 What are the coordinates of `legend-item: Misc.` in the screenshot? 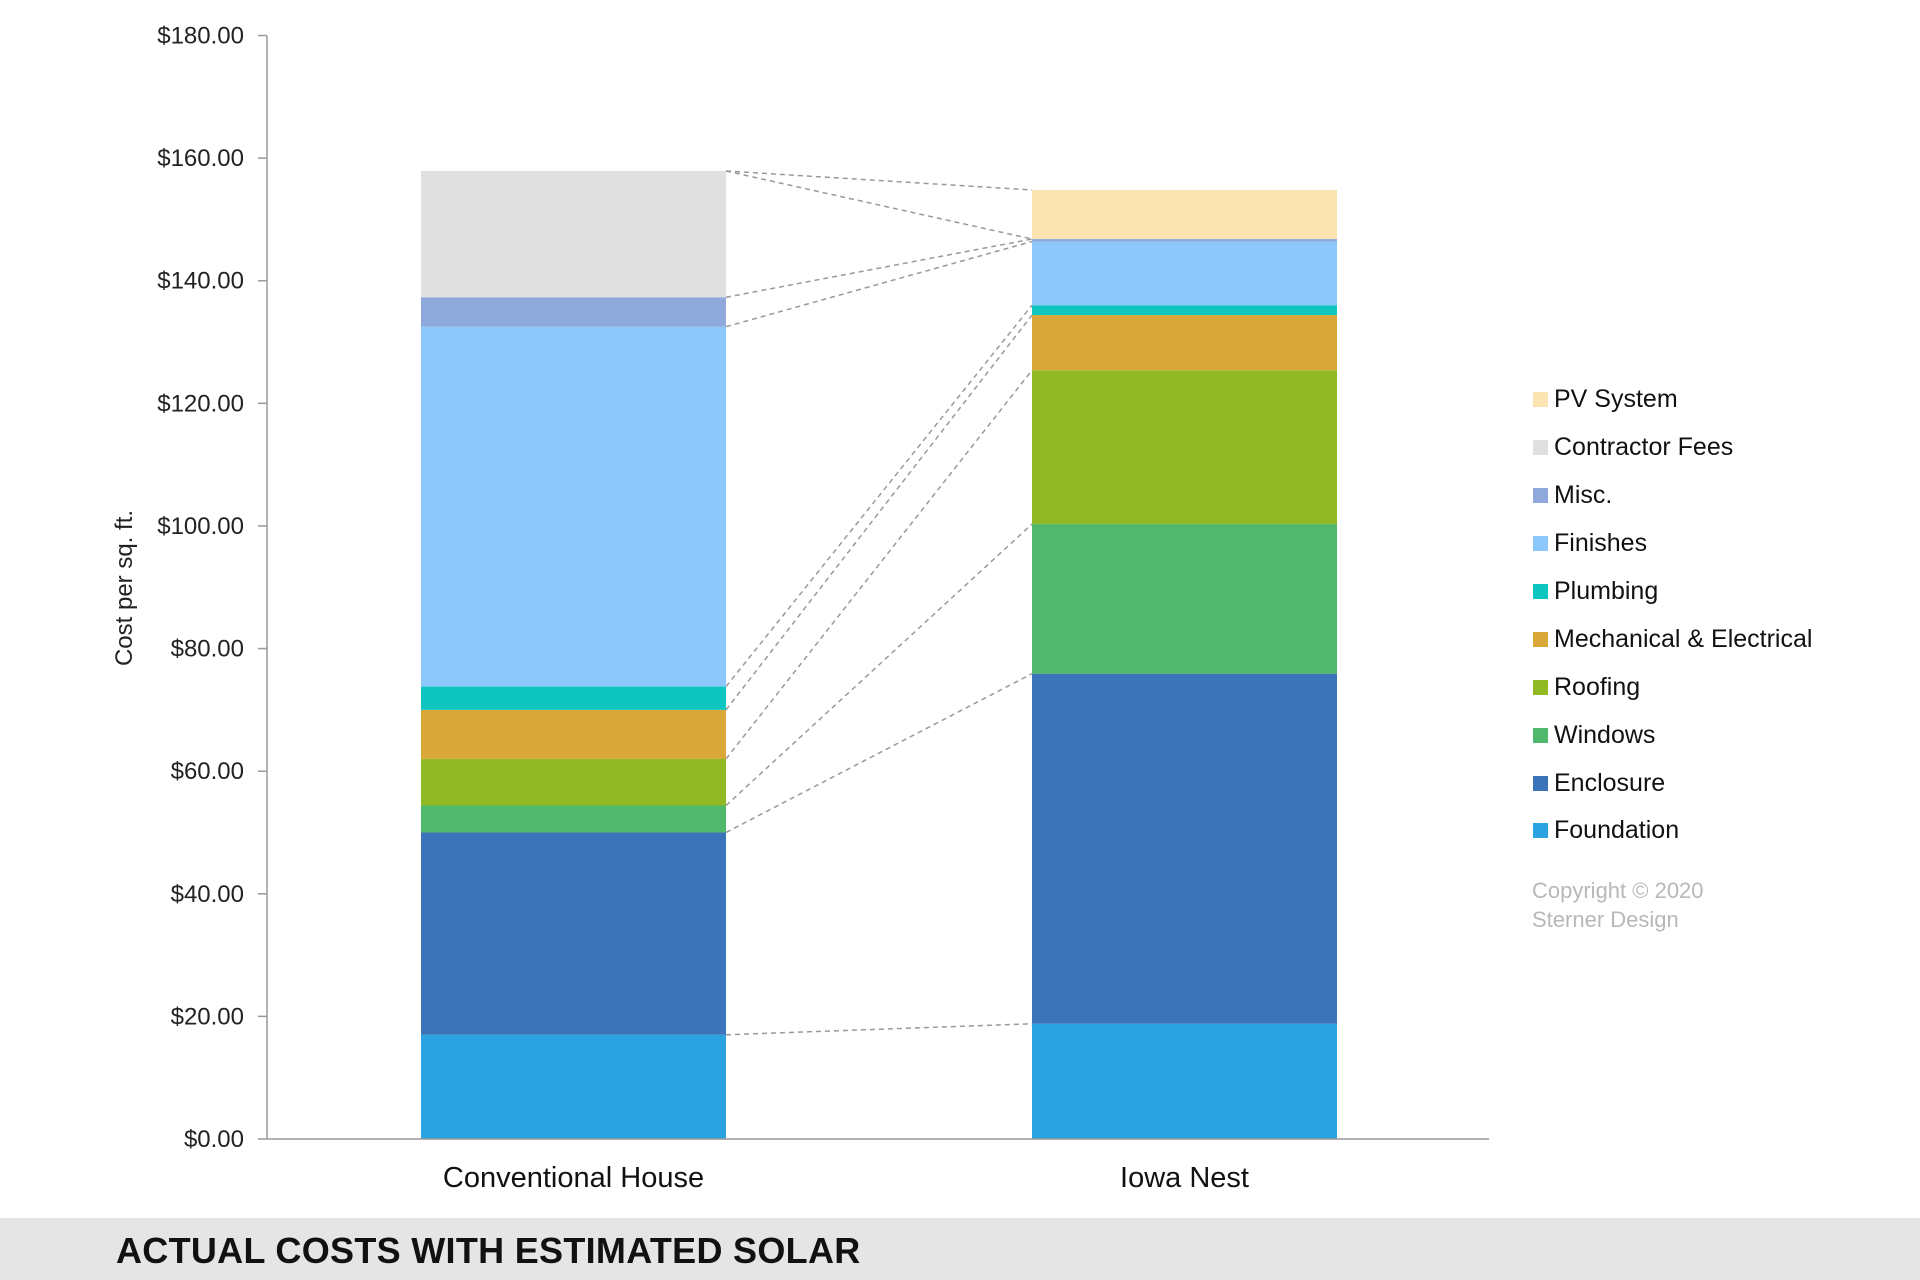 It's located at (1672, 496).